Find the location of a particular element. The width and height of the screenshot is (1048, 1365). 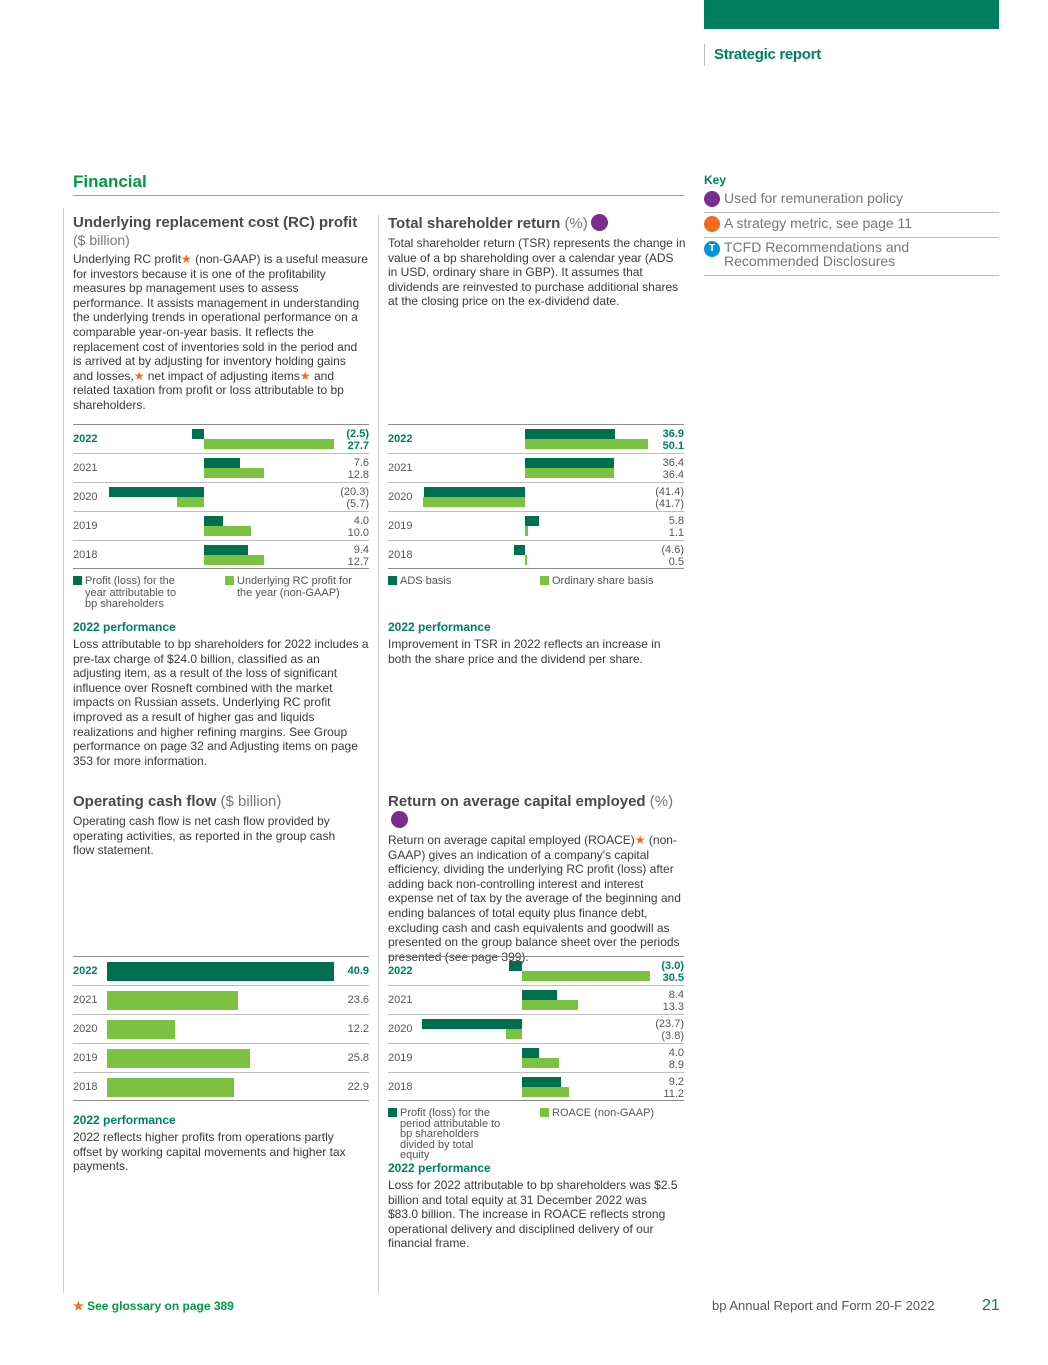

orange-dot-icon is located at coordinates (712, 224).